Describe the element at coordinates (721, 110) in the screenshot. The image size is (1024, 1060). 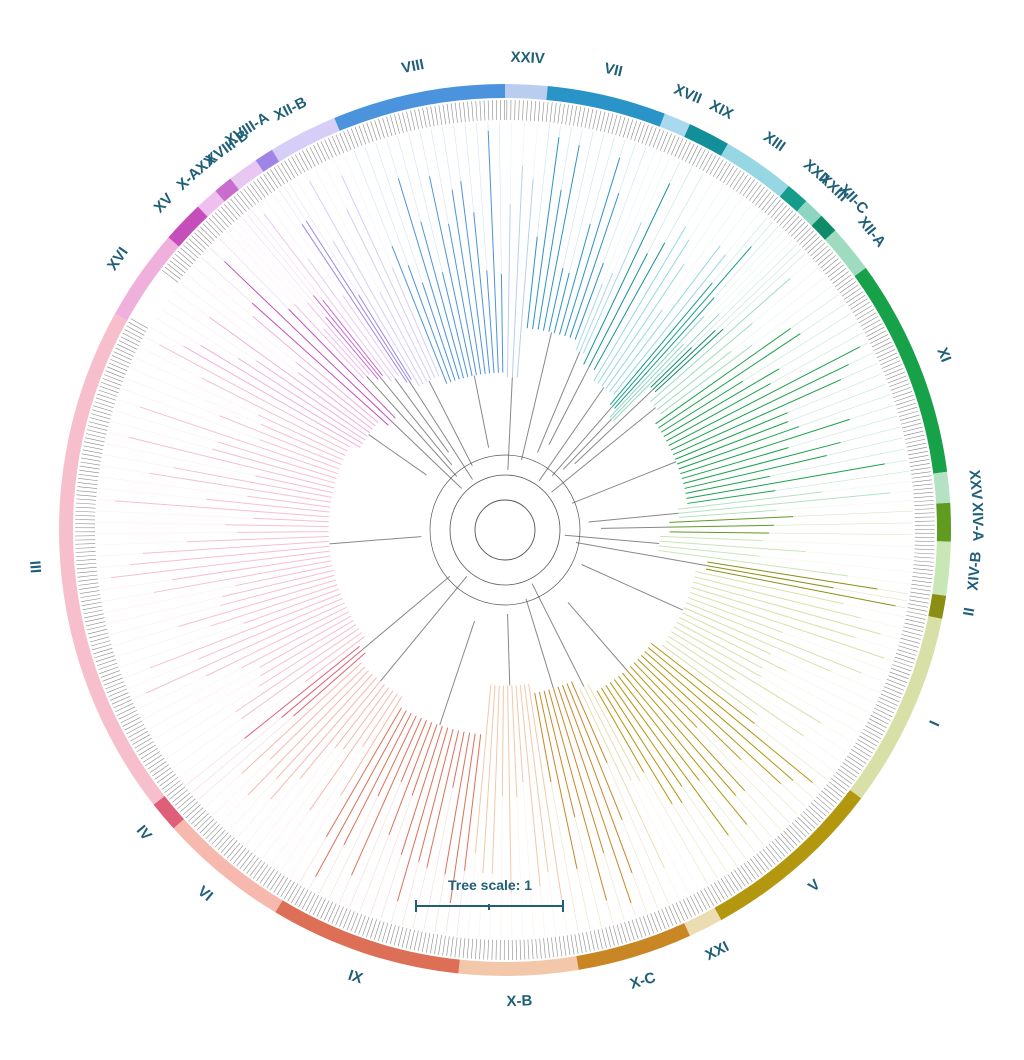
I see `clade-label-xix: XIX` at that location.